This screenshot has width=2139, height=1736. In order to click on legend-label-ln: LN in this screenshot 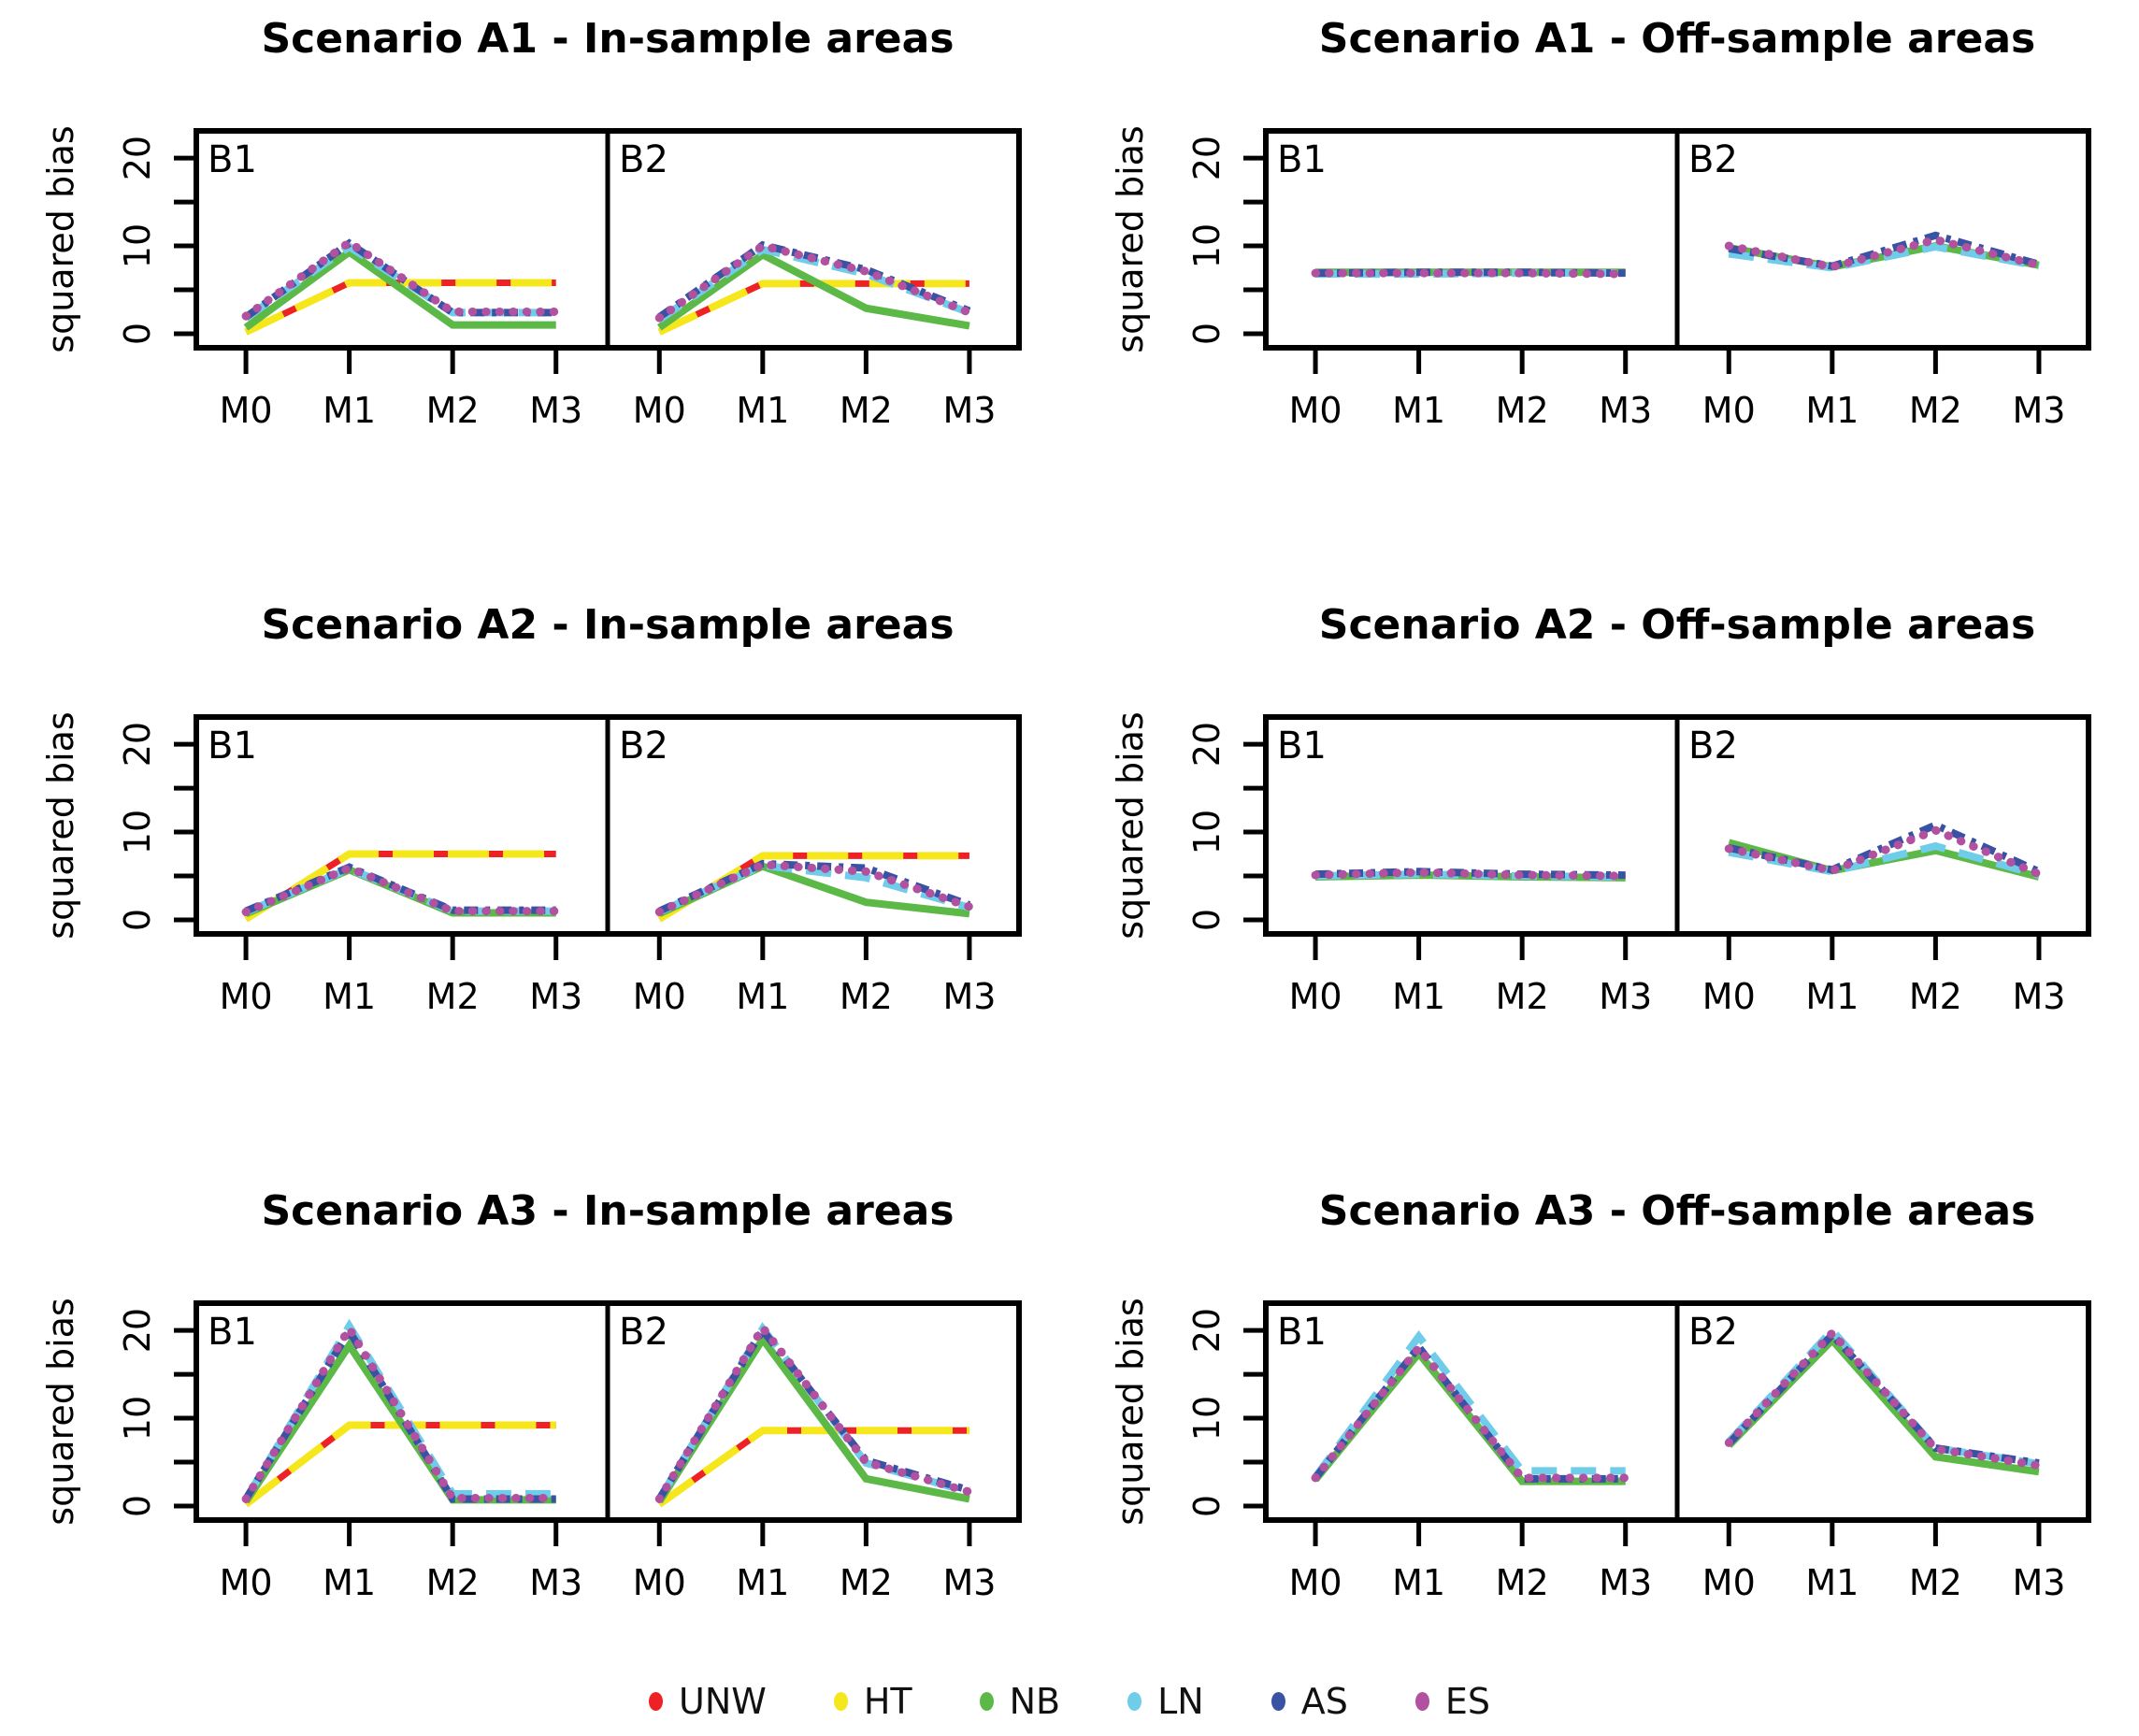, I will do `click(1180, 1702)`.